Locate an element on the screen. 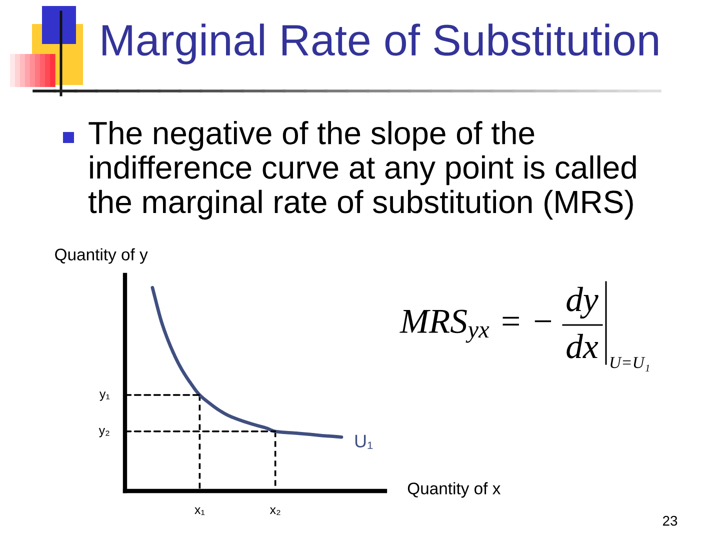 Image resolution: width=720 pixels, height=540 pixels. text: dy is located at coordinates (582, 302).